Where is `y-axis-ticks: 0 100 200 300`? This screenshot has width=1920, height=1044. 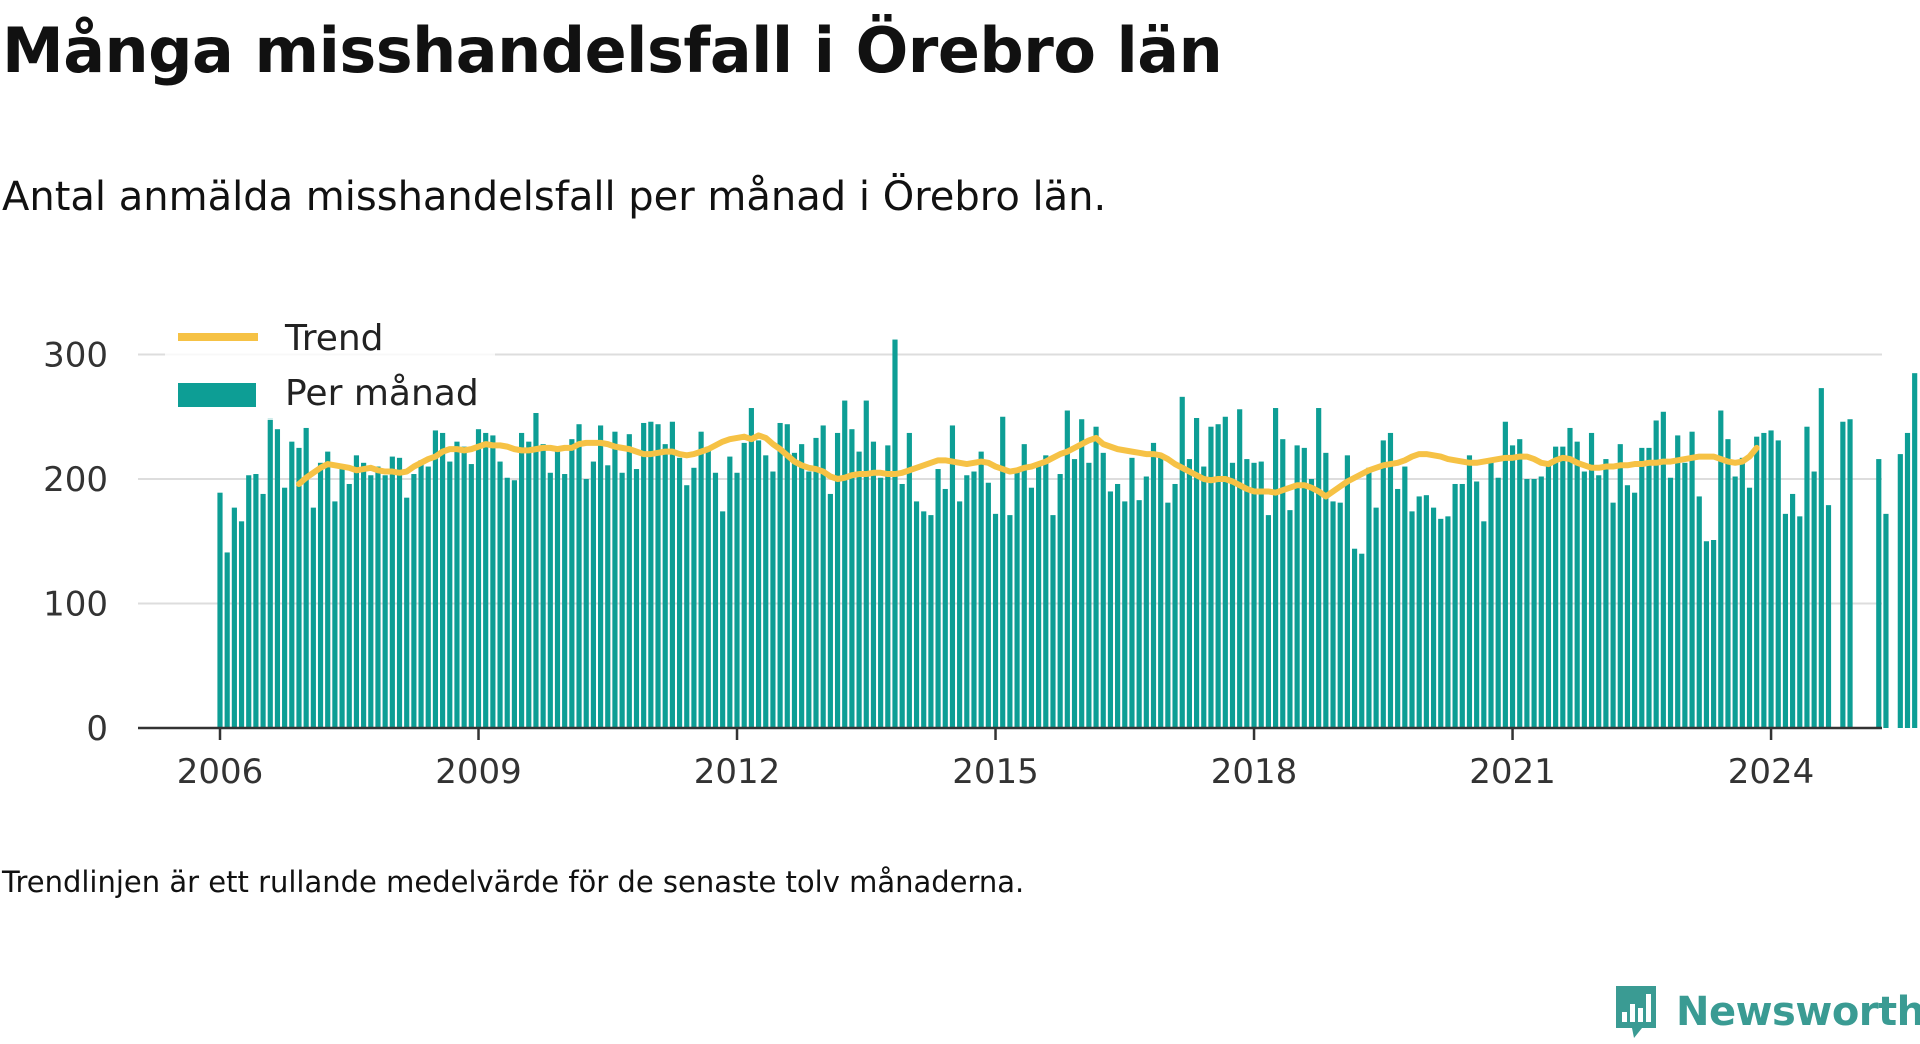 y-axis-ticks: 0 100 200 300 is located at coordinates (75, 543).